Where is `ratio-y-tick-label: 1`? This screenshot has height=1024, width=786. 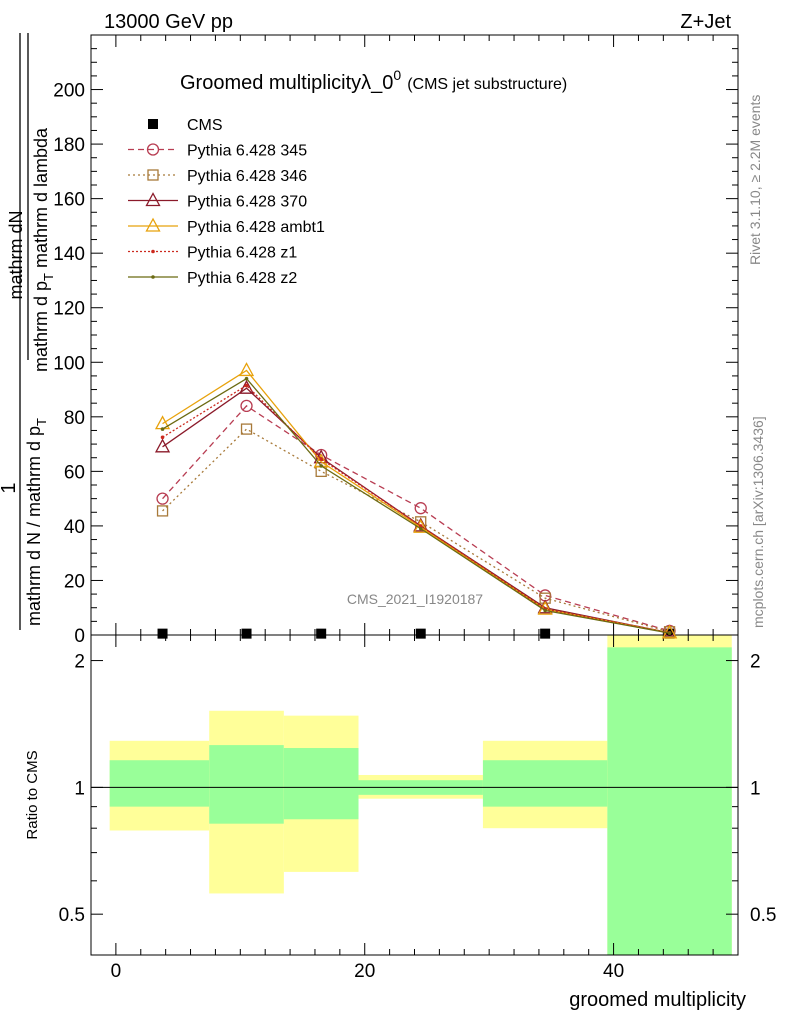 ratio-y-tick-label: 1 is located at coordinates (79, 788).